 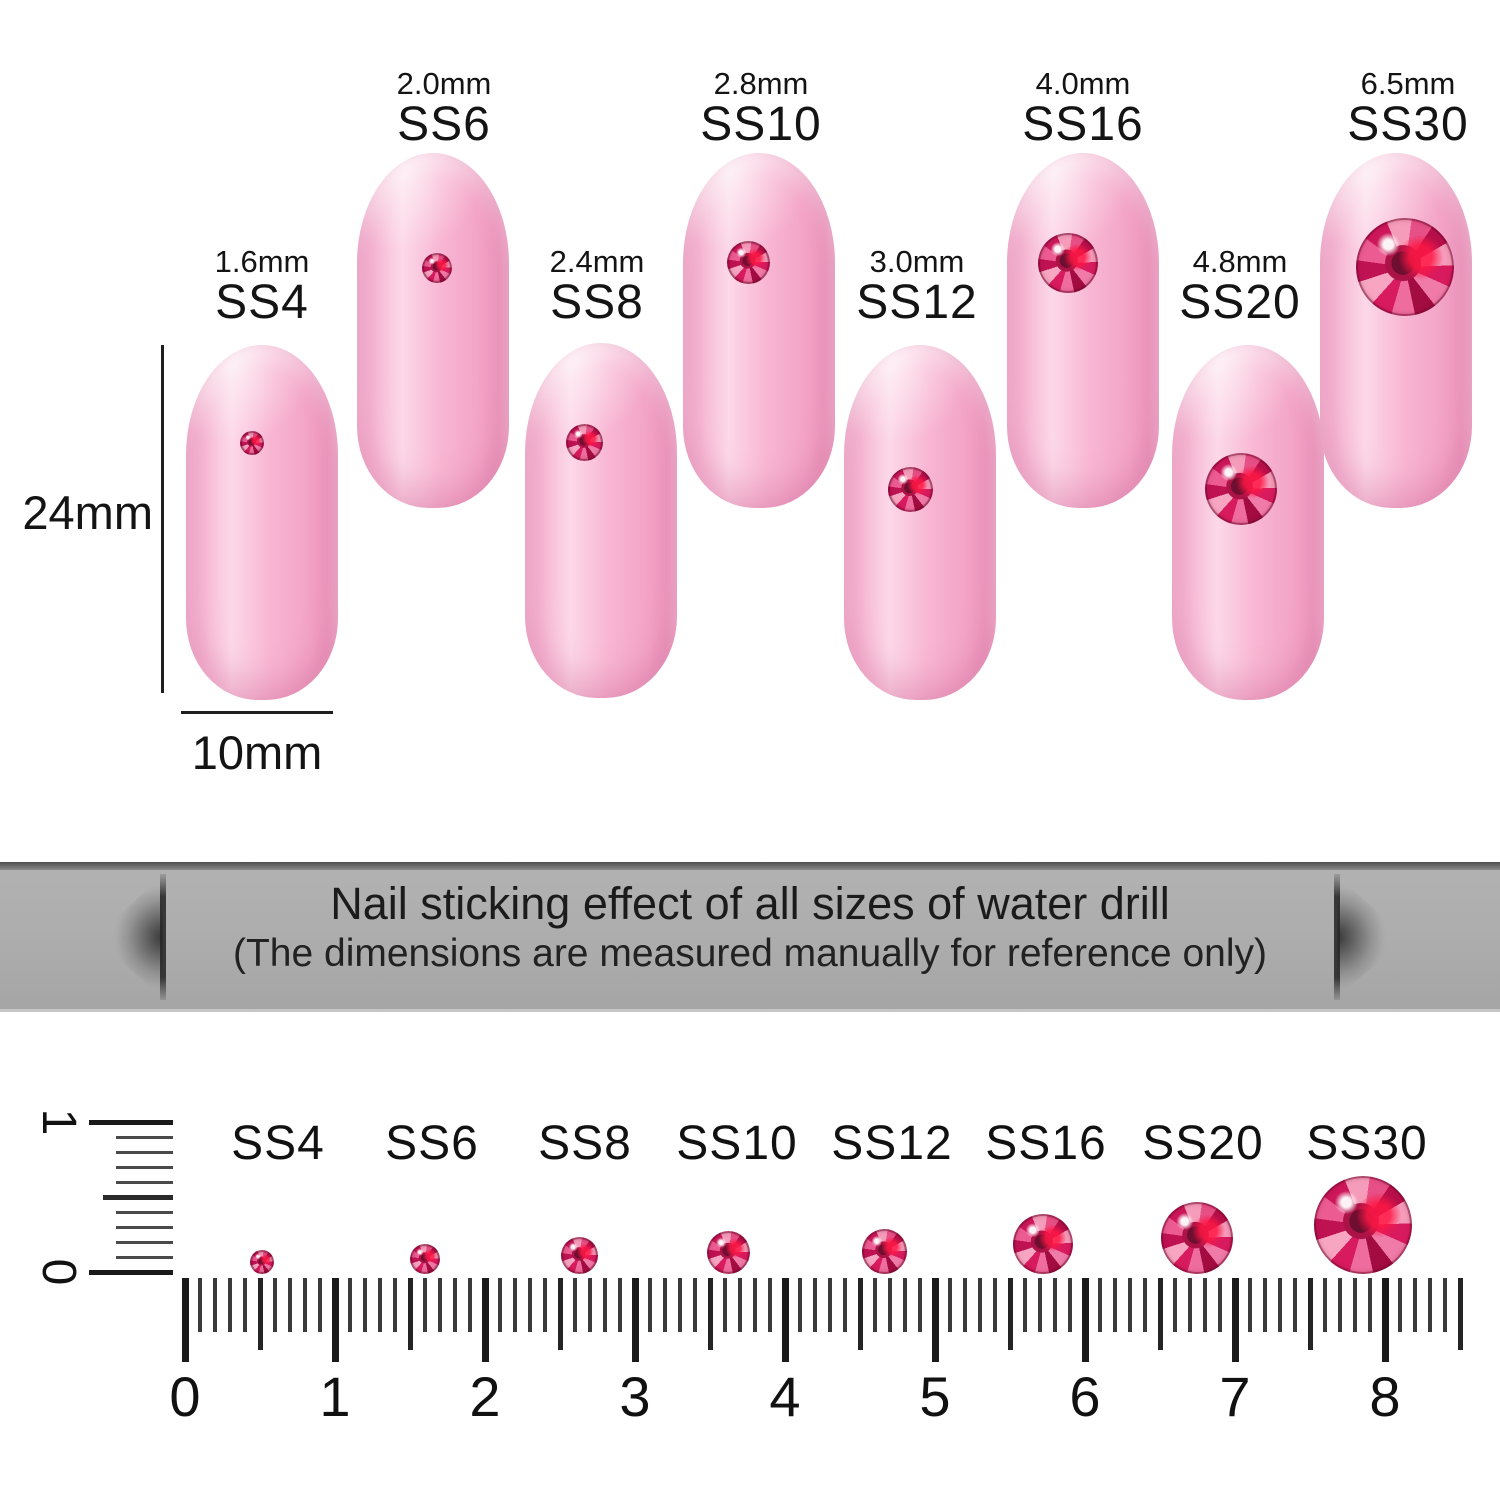 I want to click on nail-width-label: 10mm, so click(x=257, y=752).